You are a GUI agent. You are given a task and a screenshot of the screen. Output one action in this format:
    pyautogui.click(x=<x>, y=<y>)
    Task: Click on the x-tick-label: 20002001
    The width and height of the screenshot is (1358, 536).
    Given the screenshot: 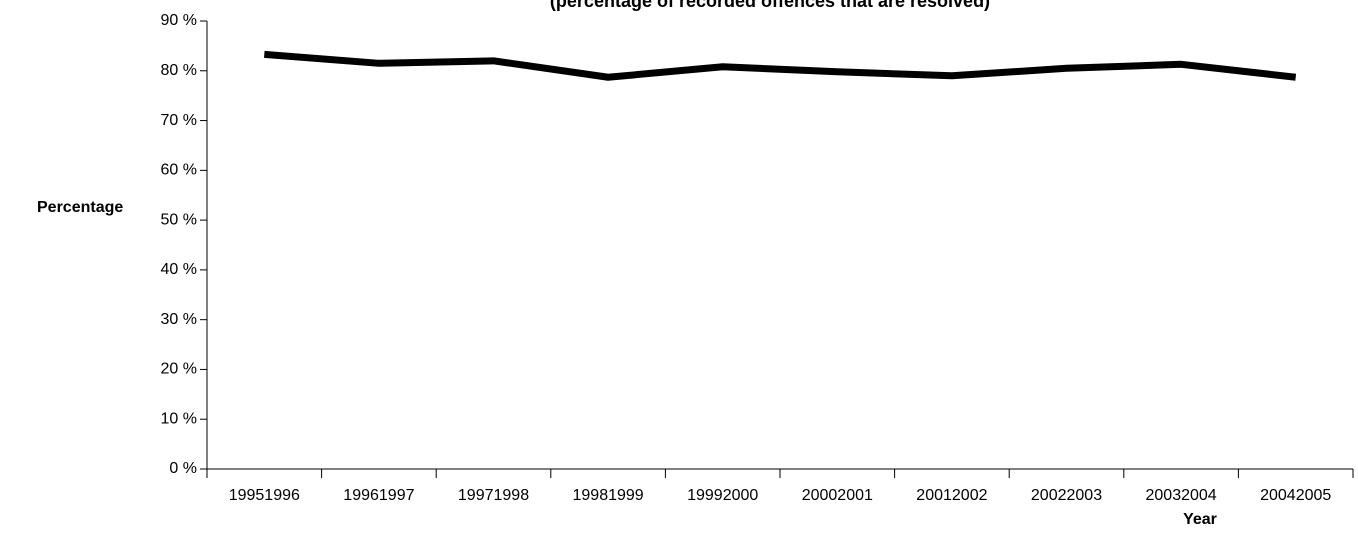 What is the action you would take?
    pyautogui.click(x=837, y=495)
    